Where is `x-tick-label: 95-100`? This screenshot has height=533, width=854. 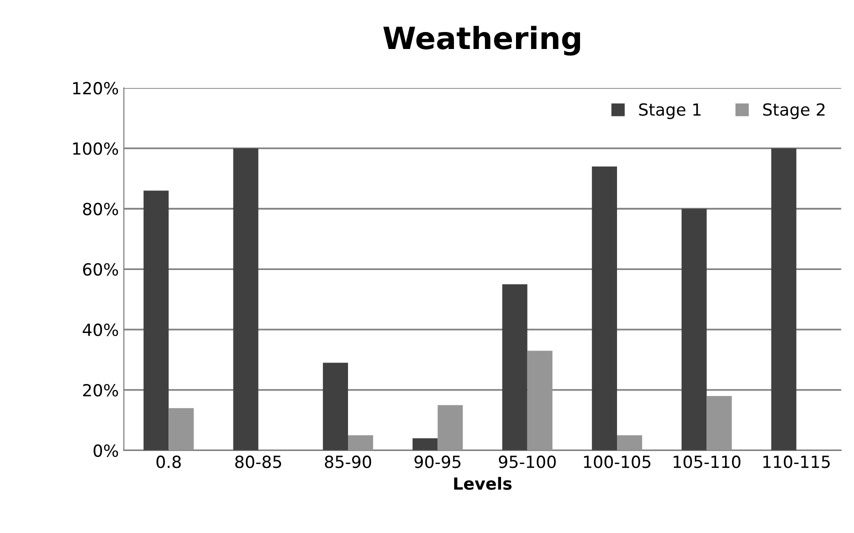 x-tick-label: 95-100 is located at coordinates (527, 462).